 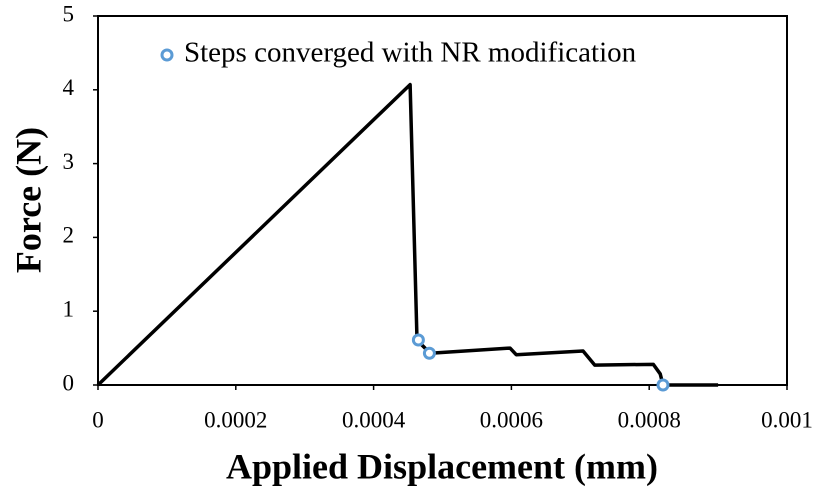 What do you see at coordinates (69, 382) in the screenshot?
I see `y-tick-label: 0` at bounding box center [69, 382].